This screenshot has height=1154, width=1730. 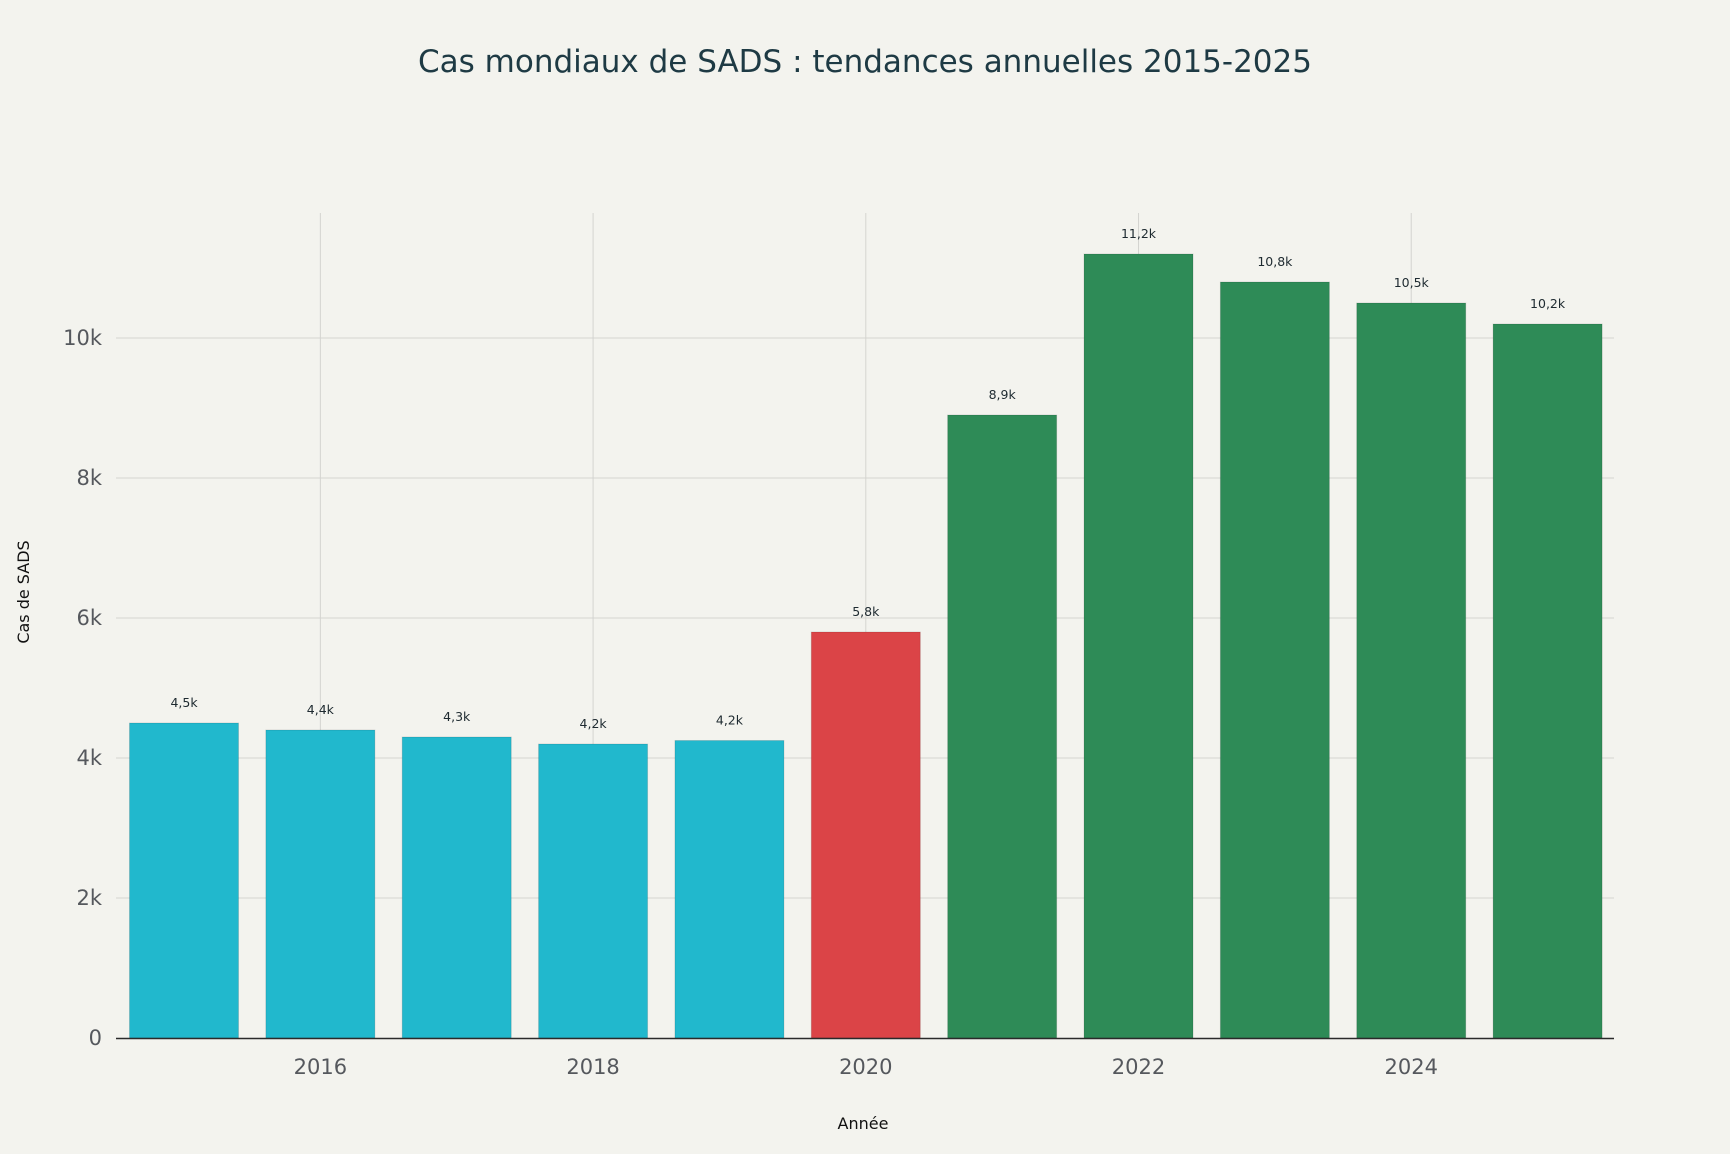 What do you see at coordinates (23, 591) in the screenshot?
I see `y-axis-title: Cas de SADS` at bounding box center [23, 591].